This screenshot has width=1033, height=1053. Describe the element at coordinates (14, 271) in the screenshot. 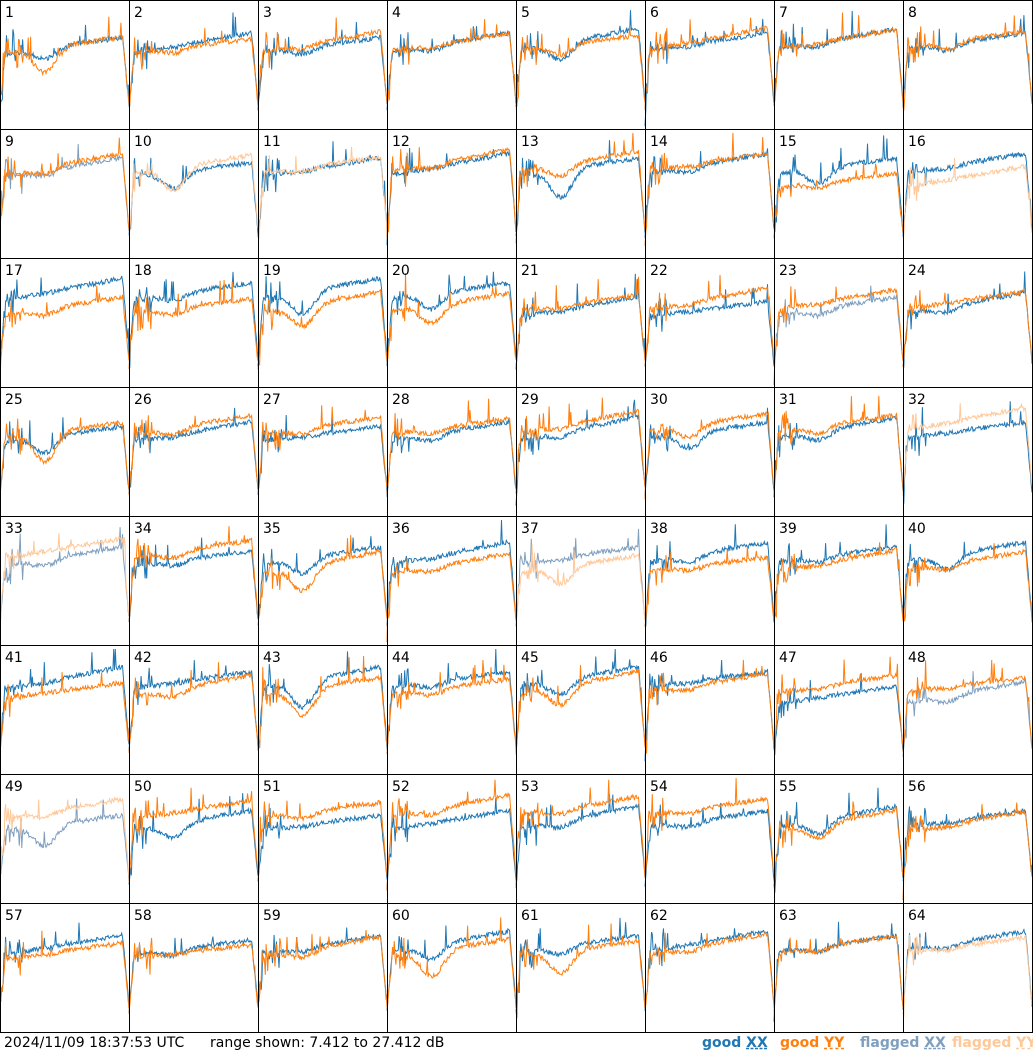

I see `panel-17-label: 17` at that location.